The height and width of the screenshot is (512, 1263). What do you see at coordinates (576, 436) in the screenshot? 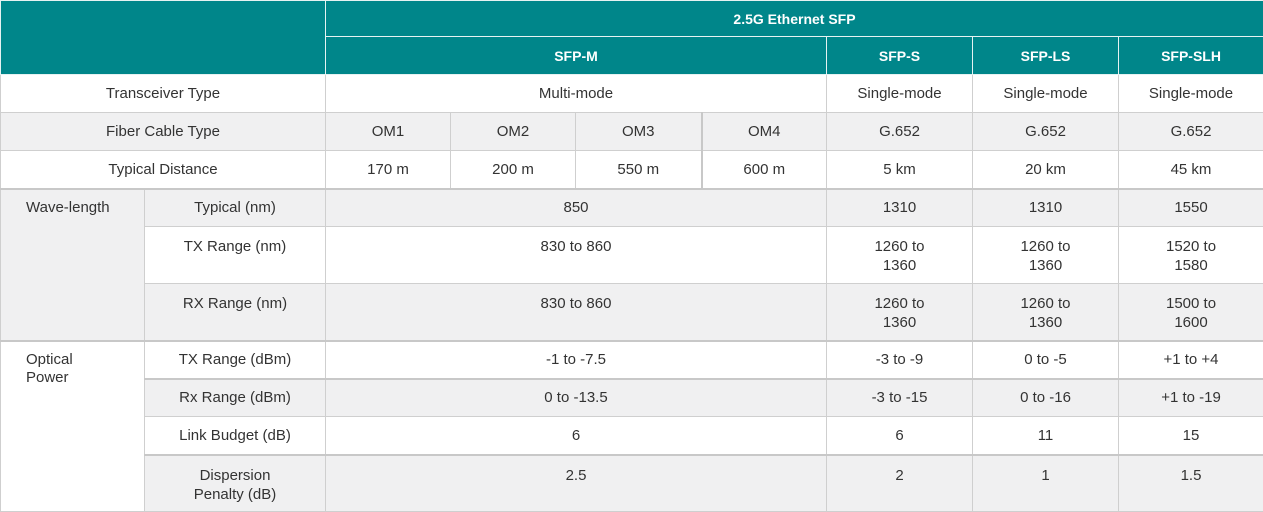
I see `cell-sfp-m: 6` at bounding box center [576, 436].